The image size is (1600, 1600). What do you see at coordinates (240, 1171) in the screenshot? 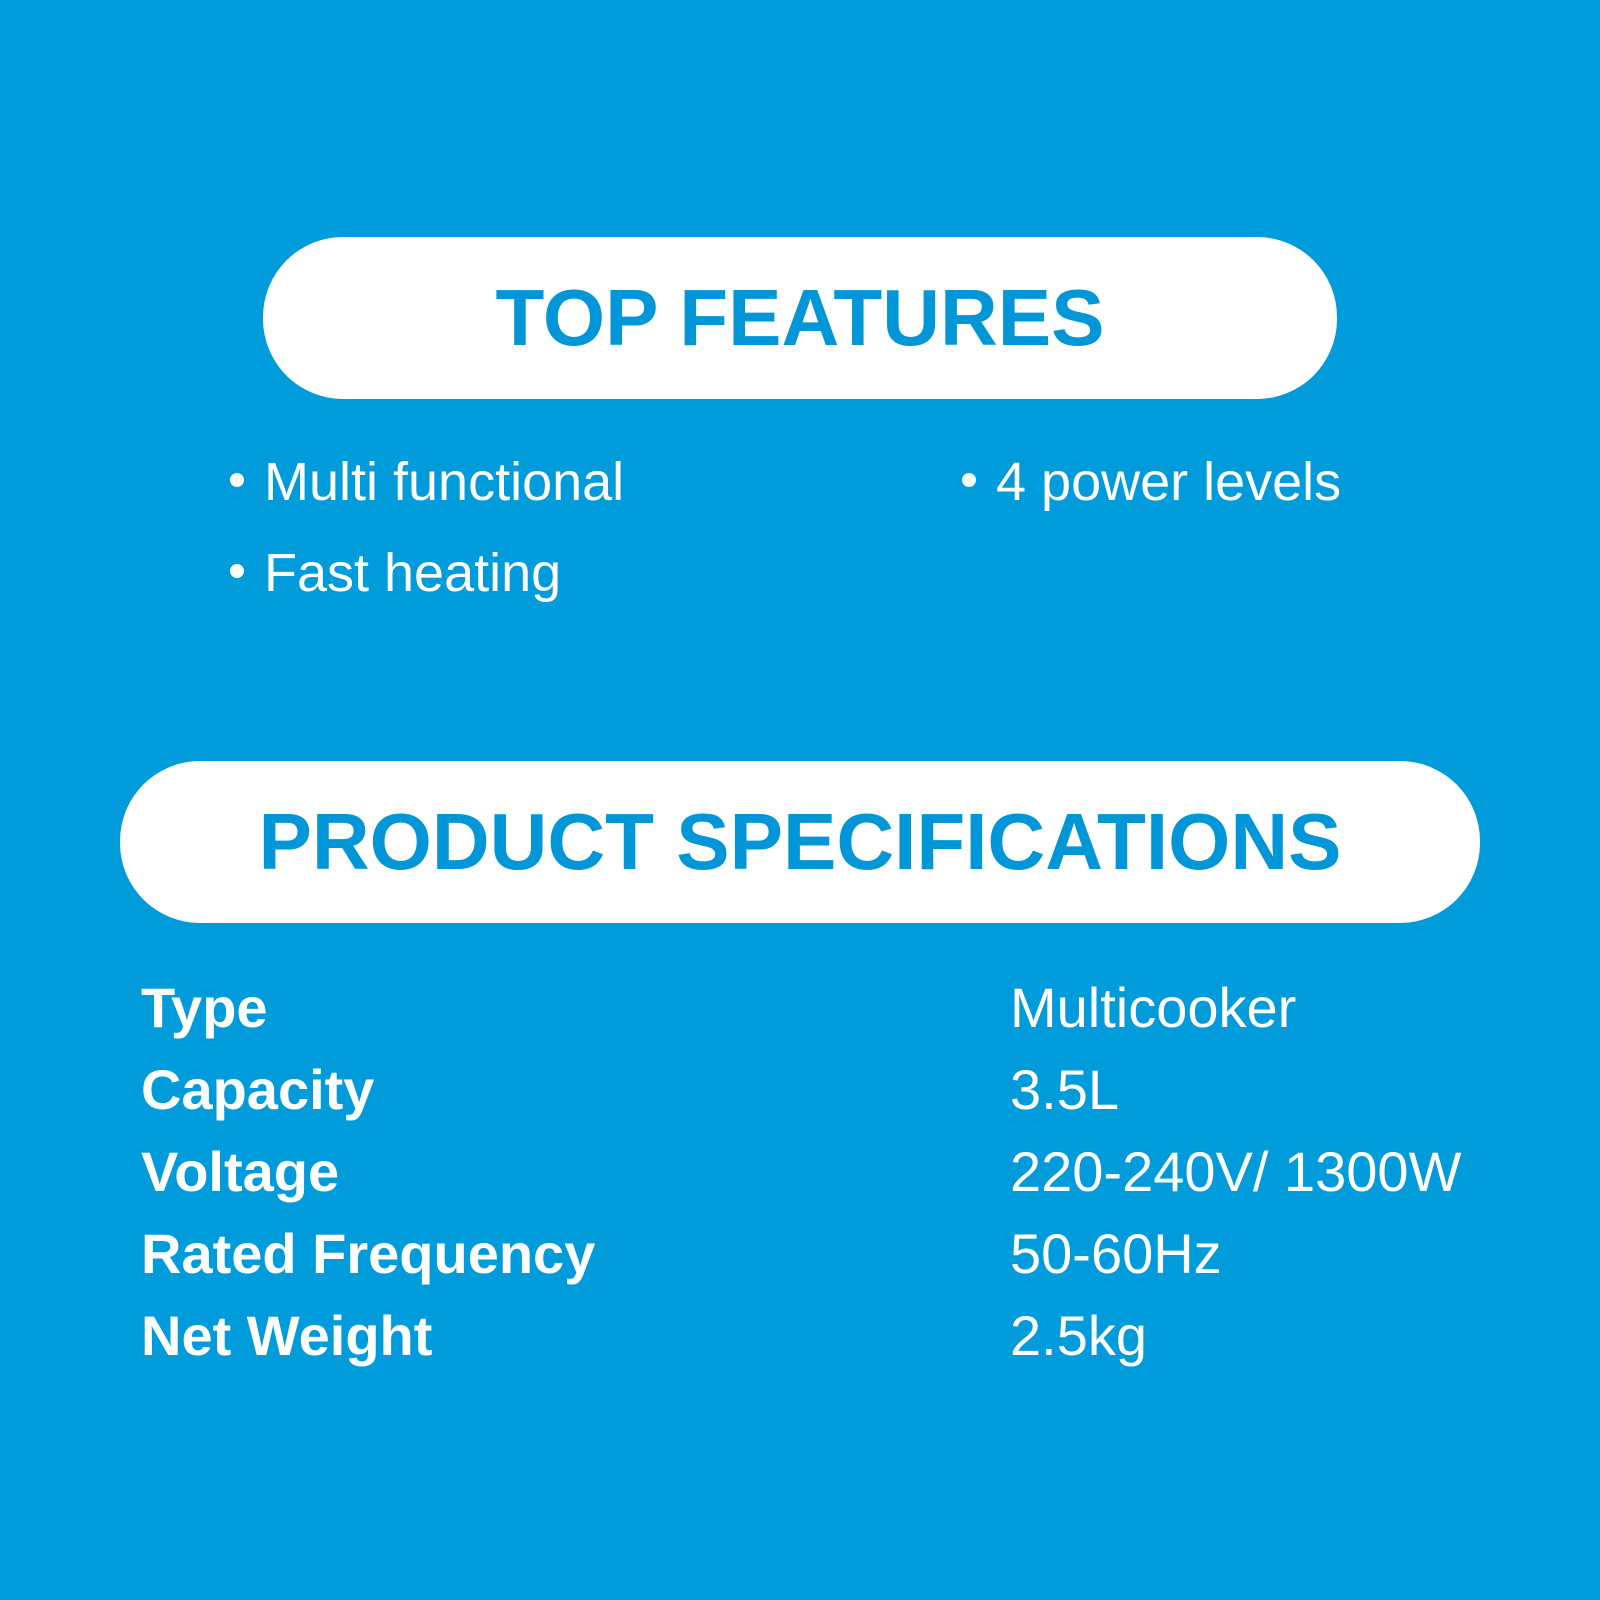
I see `spec-label: Voltage` at bounding box center [240, 1171].